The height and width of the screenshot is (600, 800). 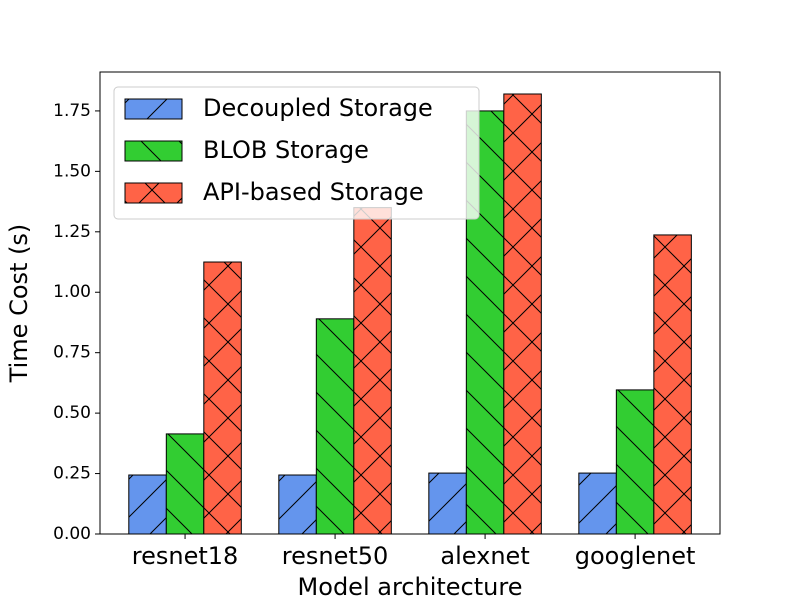 I want to click on legend-label: Decoupled Storage, so click(x=318, y=108).